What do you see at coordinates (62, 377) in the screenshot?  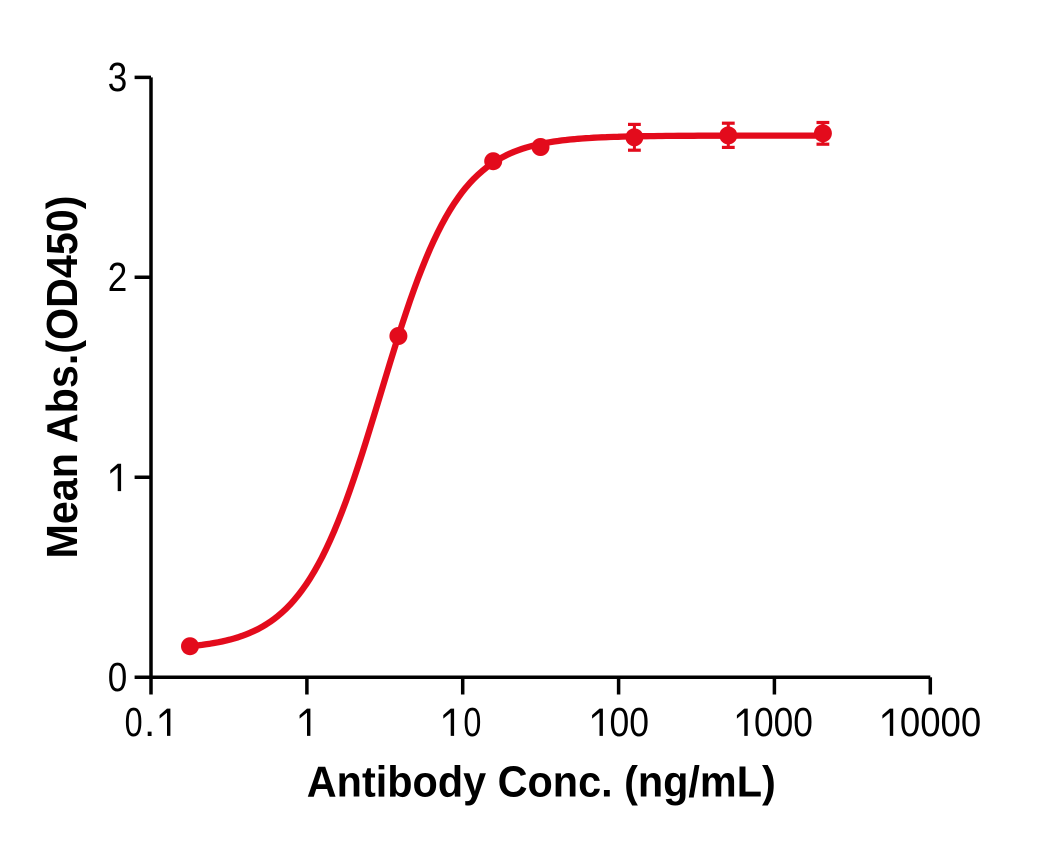 I see `svg-text: Mean Abs.(OD450)` at bounding box center [62, 377].